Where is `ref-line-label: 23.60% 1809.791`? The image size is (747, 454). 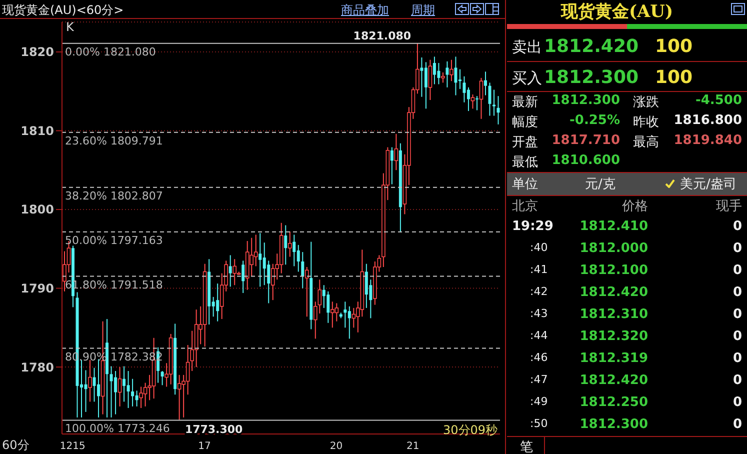 ref-line-label: 23.60% 1809.791 is located at coordinates (114, 141).